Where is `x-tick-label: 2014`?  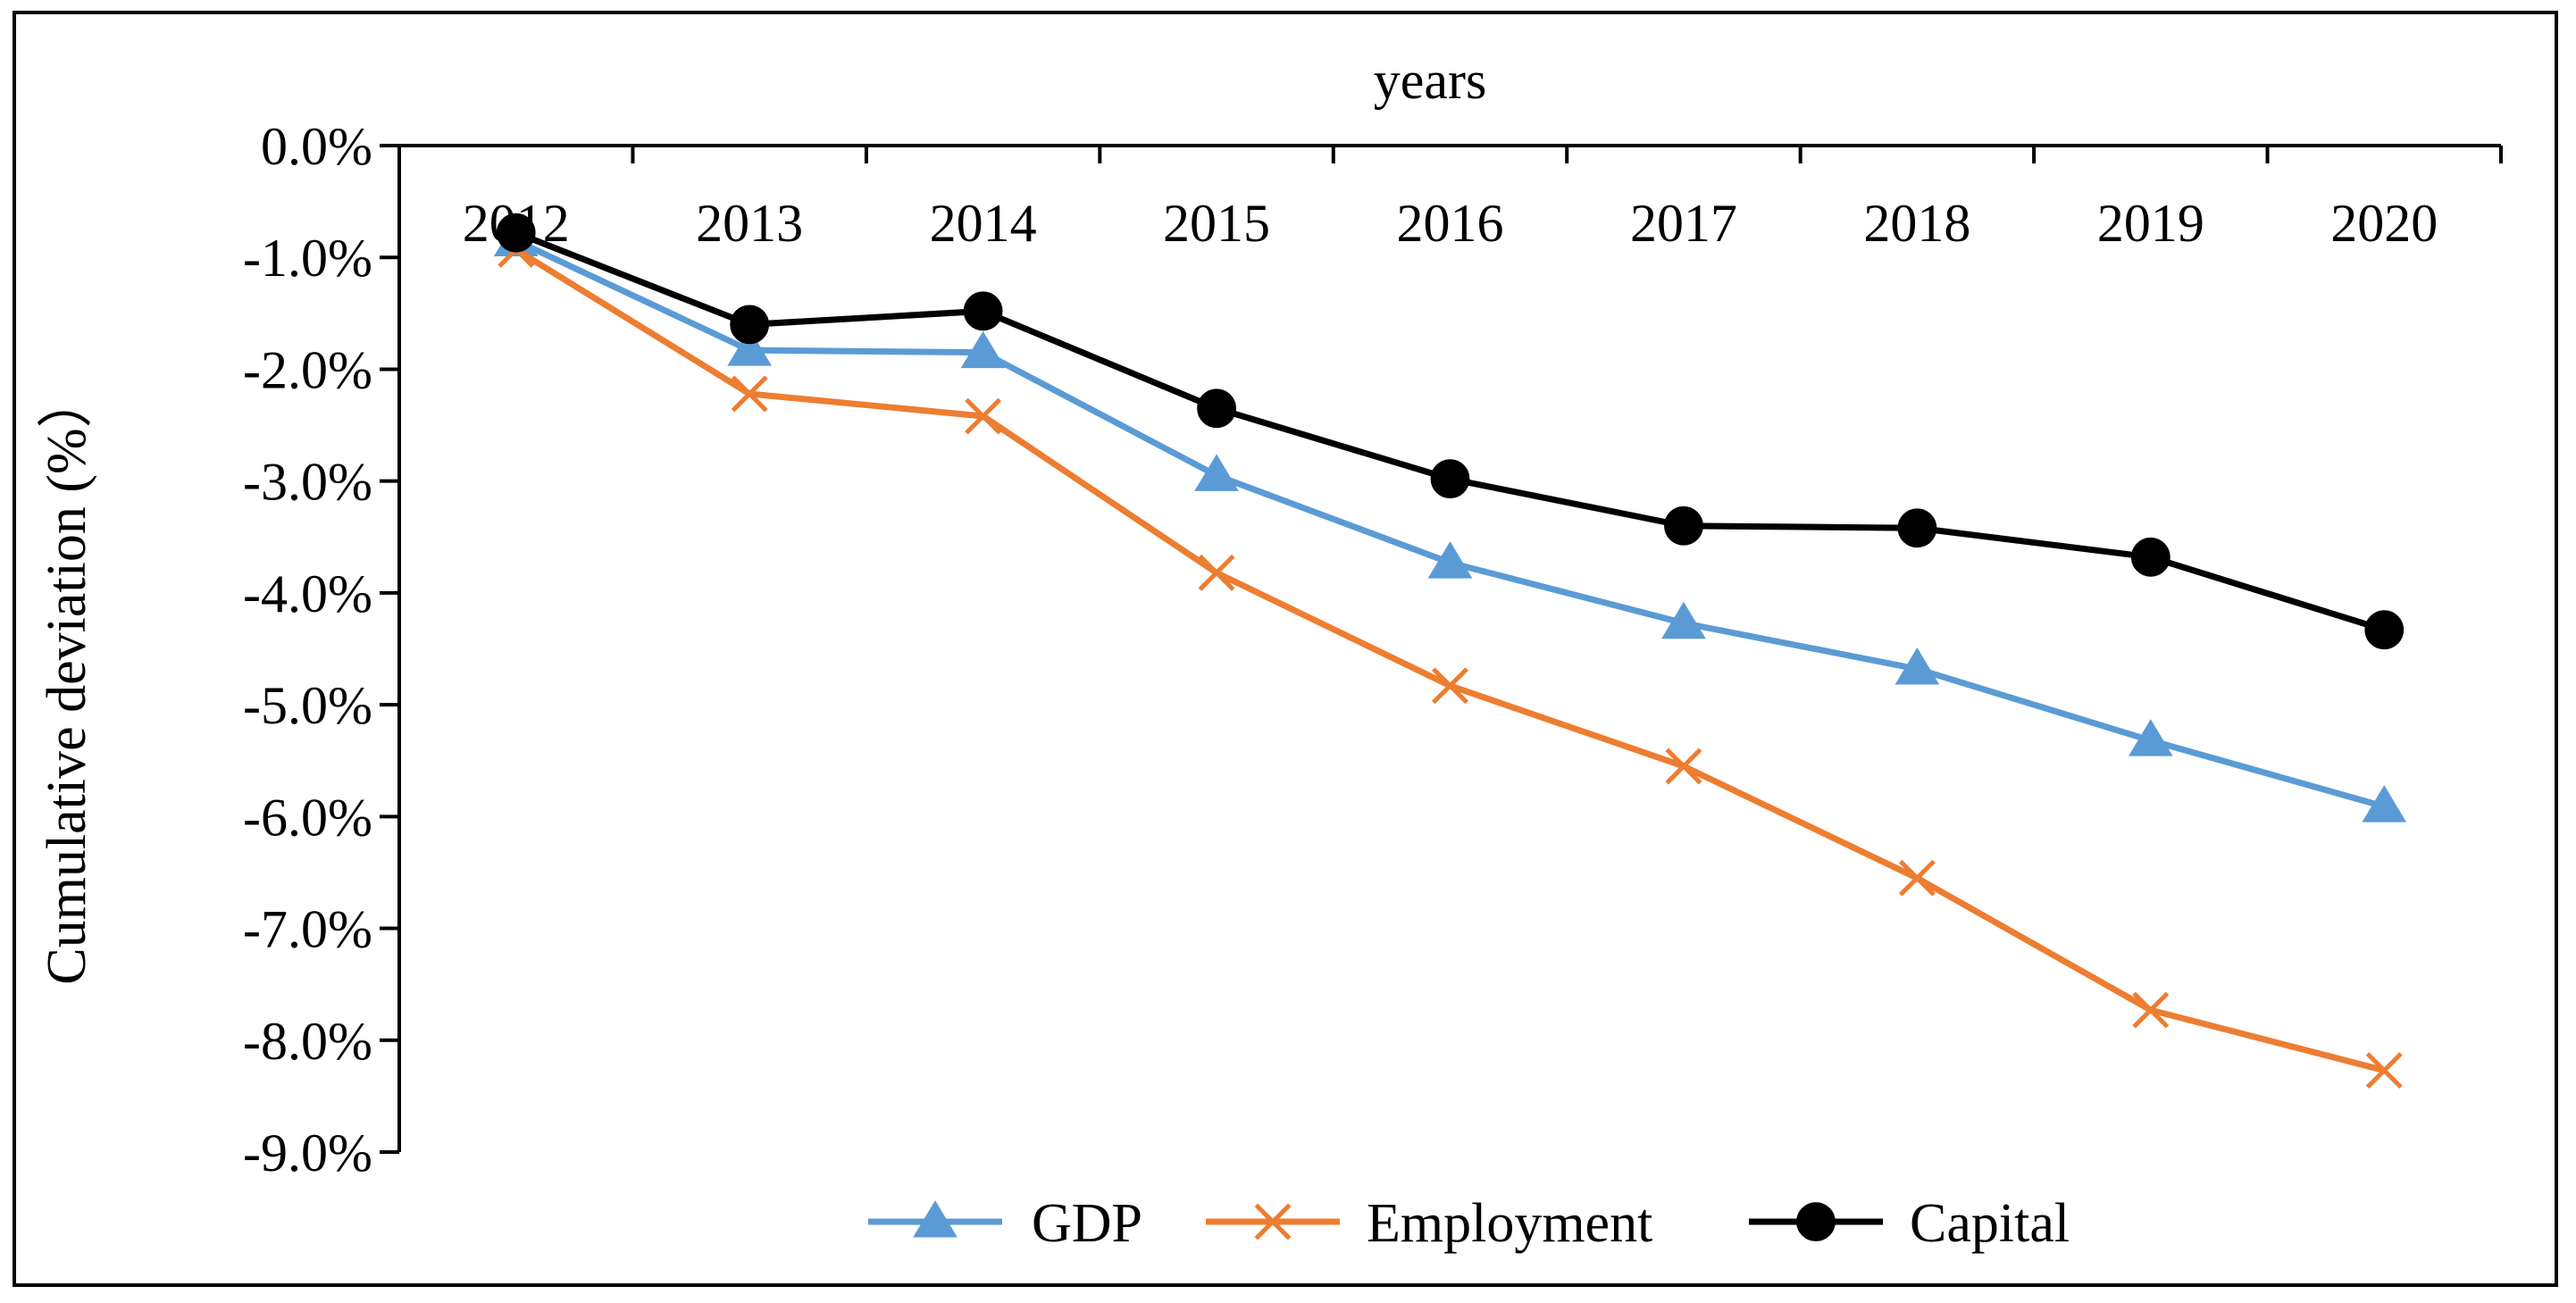
x-tick-label: 2014 is located at coordinates (984, 223).